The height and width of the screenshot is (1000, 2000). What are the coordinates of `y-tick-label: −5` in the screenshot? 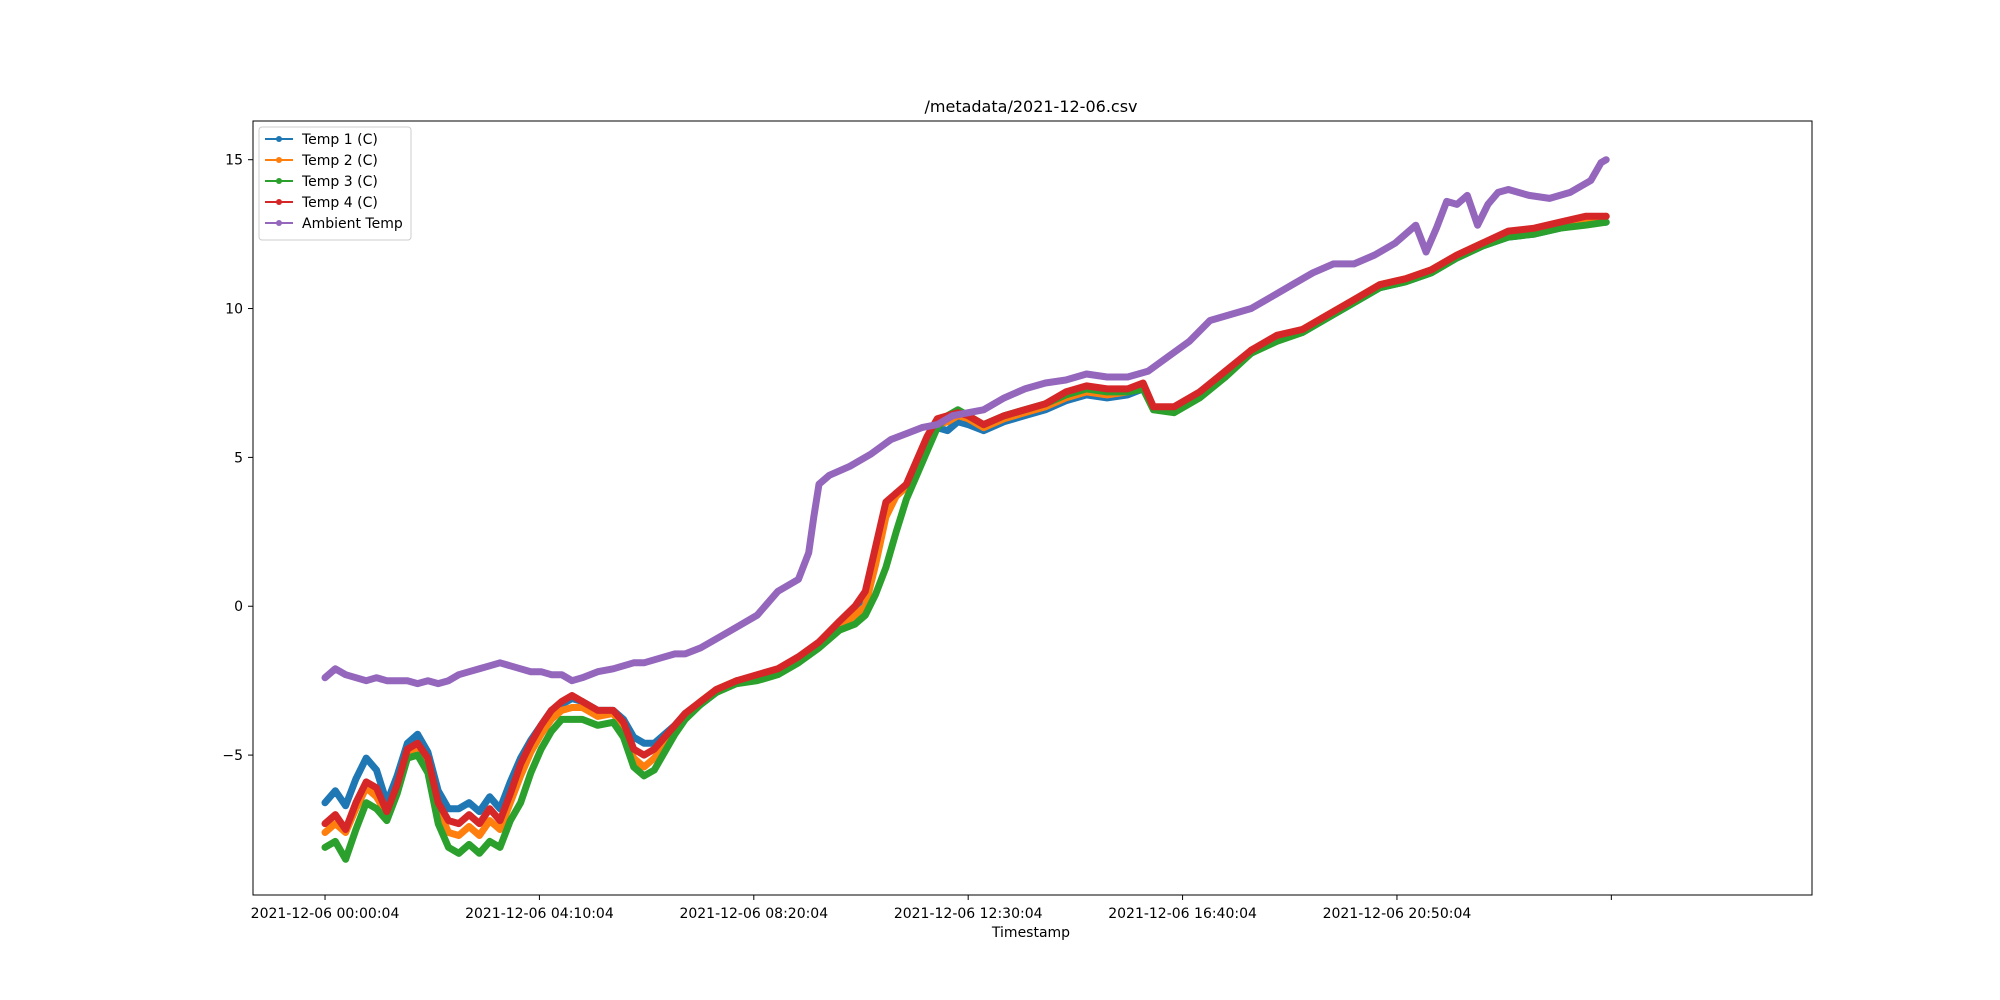 It's located at (232, 756).